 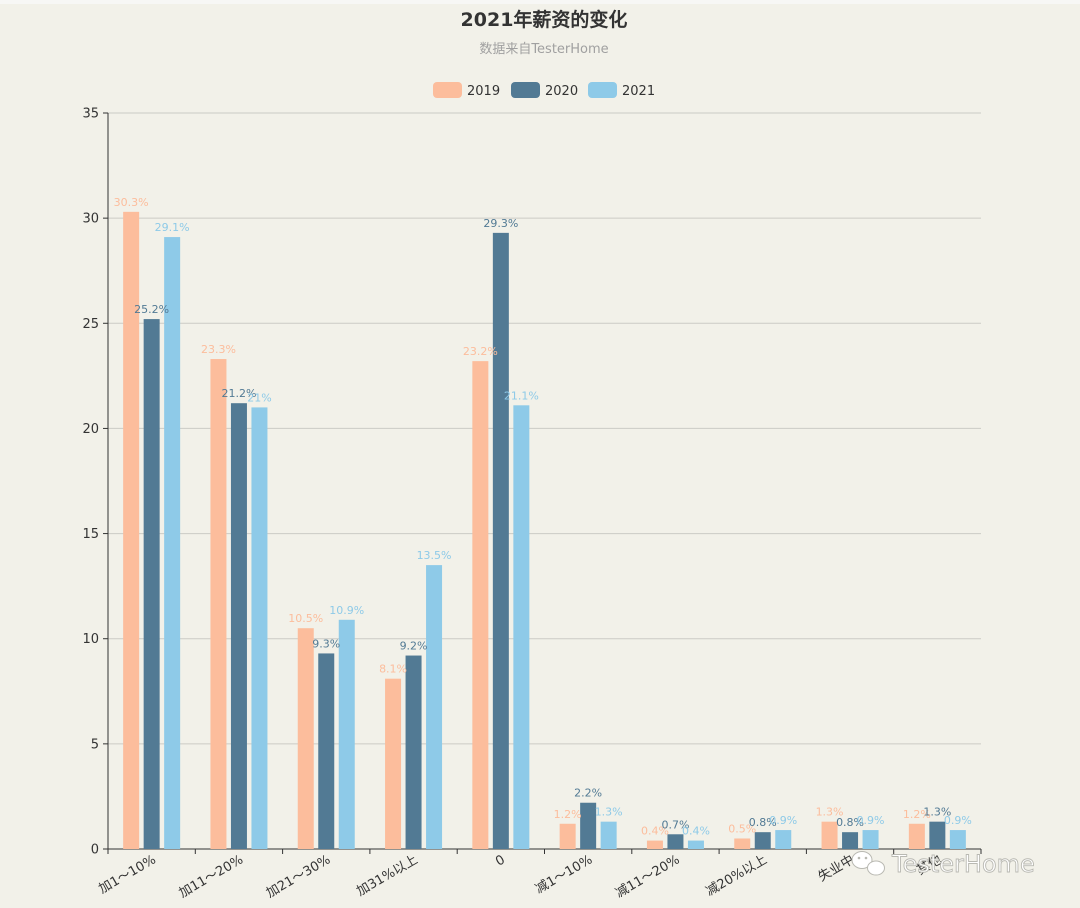 I want to click on data-label: 21.2%, so click(x=238, y=393).